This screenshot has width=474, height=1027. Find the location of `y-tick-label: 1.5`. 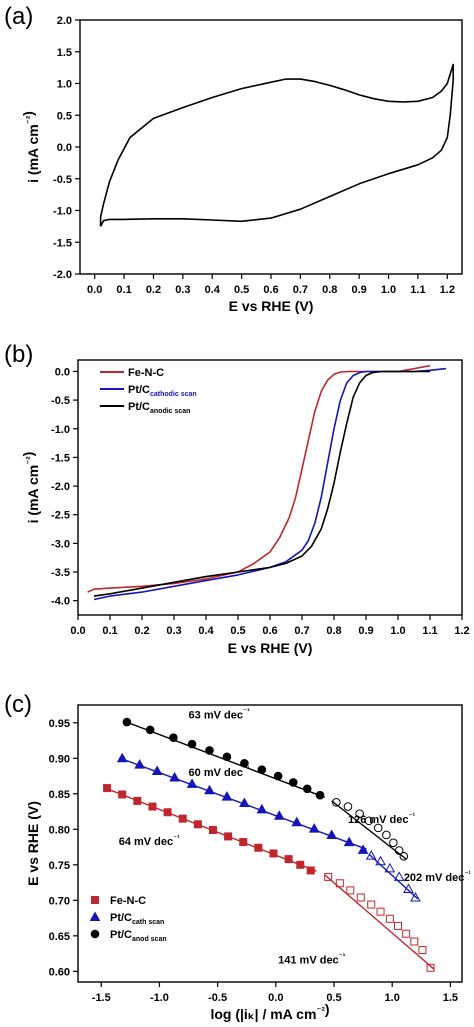

y-tick-label: 1.5 is located at coordinates (64, 53).